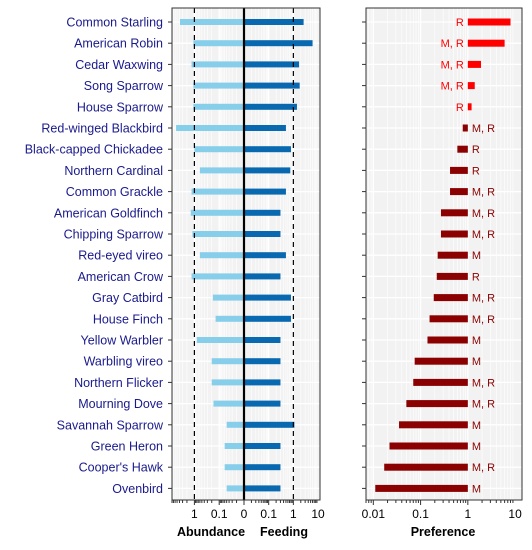 This screenshot has height=550, width=532. What do you see at coordinates (114, 23) in the screenshot?
I see `species-label: Common Starling` at bounding box center [114, 23].